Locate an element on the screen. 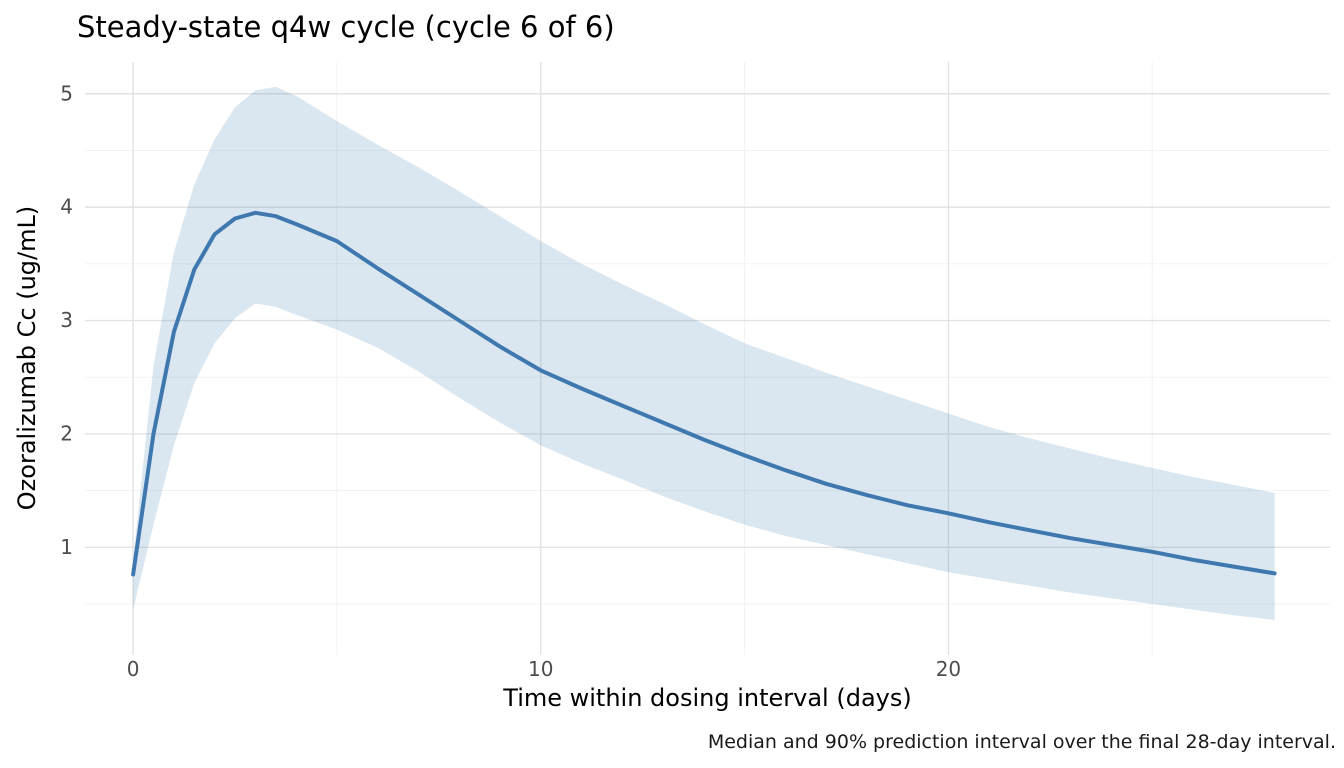 The height and width of the screenshot is (768, 1344). x-tick-label: 0 is located at coordinates (133, 669).